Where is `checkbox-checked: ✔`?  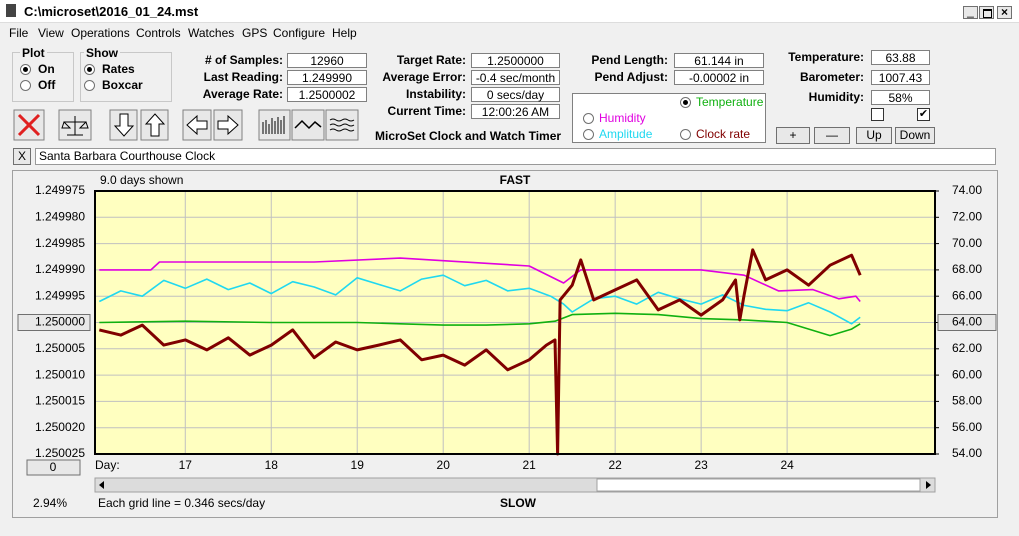
checkbox-checked: ✔ is located at coordinates (923, 114).